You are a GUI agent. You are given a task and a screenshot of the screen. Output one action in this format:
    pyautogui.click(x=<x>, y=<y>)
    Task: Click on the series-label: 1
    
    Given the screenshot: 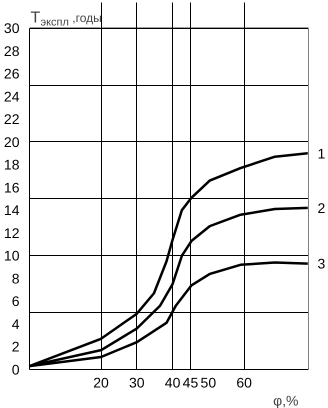 What is the action you would take?
    pyautogui.click(x=322, y=153)
    